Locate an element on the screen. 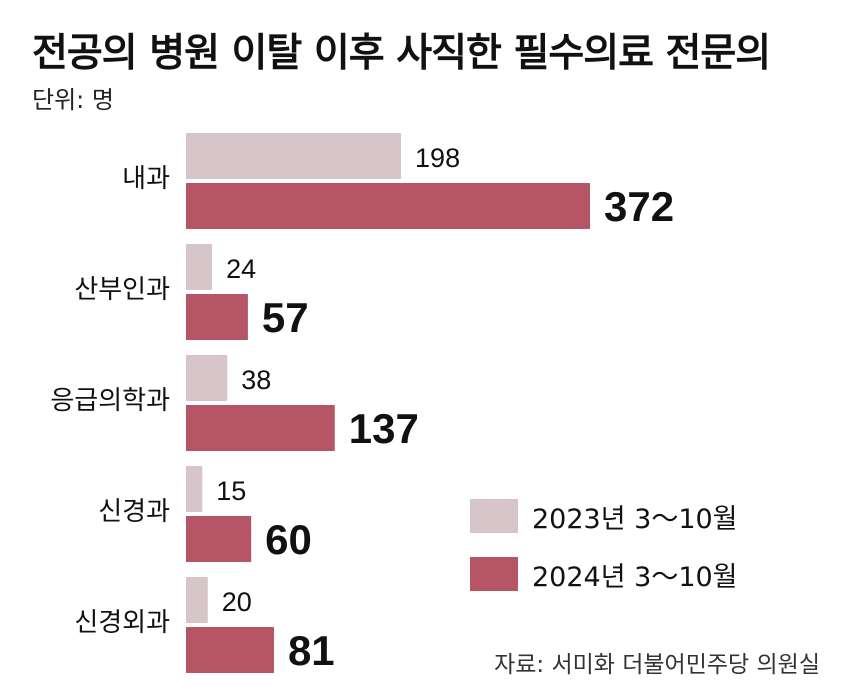 The width and height of the screenshot is (860, 694). legend-swatch-2023 is located at coordinates (494, 516).